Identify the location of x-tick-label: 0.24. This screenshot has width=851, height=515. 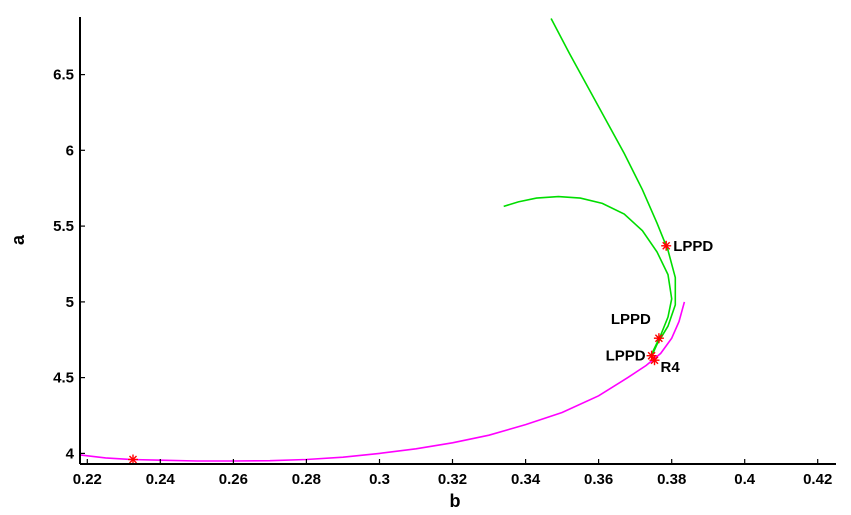
(161, 479).